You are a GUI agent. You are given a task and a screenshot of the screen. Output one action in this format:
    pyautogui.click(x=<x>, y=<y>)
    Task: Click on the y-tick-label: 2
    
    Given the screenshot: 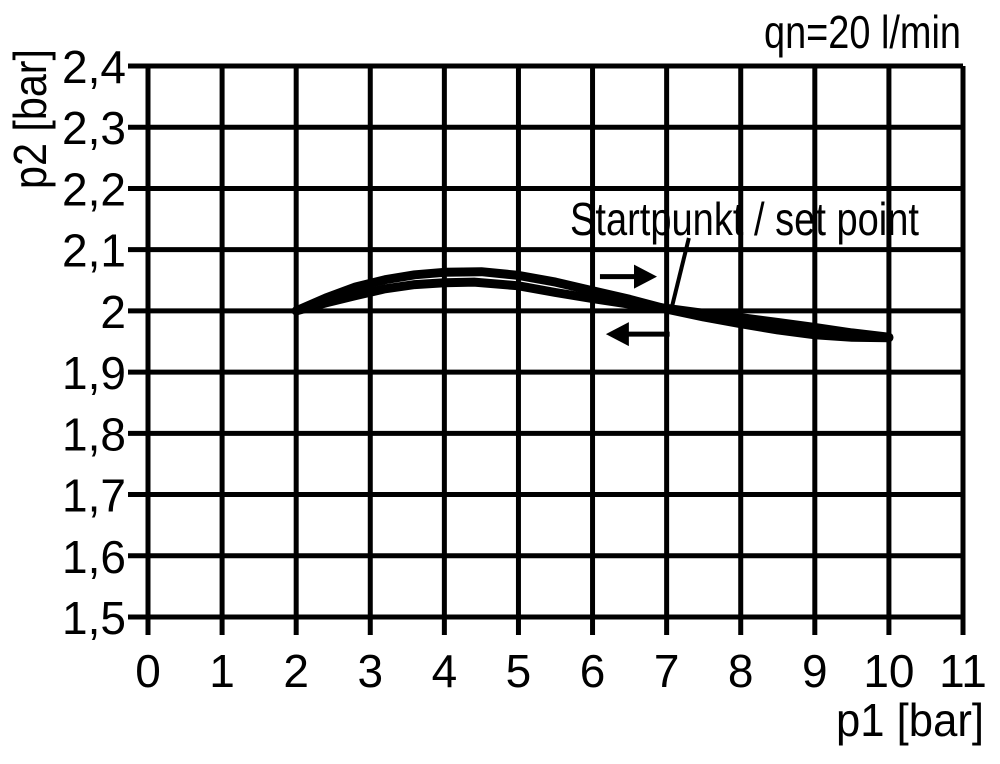 What is the action you would take?
    pyautogui.click(x=113, y=312)
    